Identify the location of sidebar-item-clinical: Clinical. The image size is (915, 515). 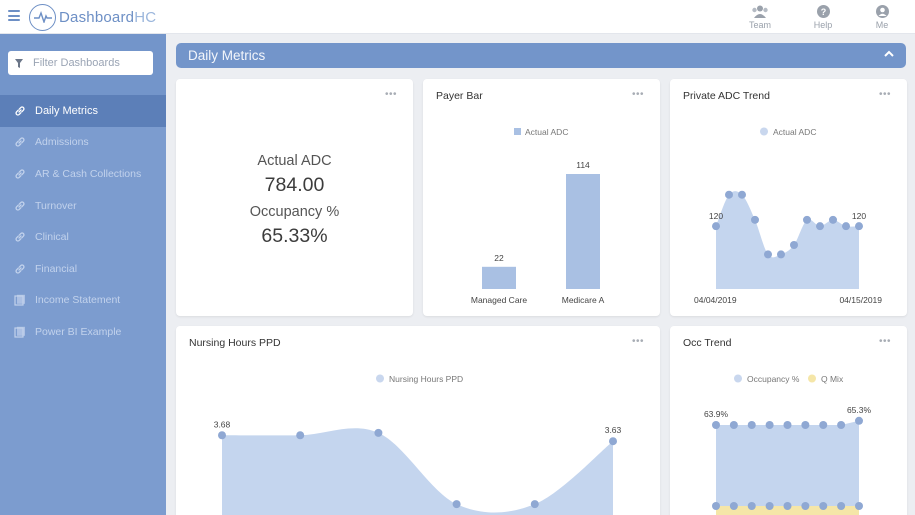
(83, 237).